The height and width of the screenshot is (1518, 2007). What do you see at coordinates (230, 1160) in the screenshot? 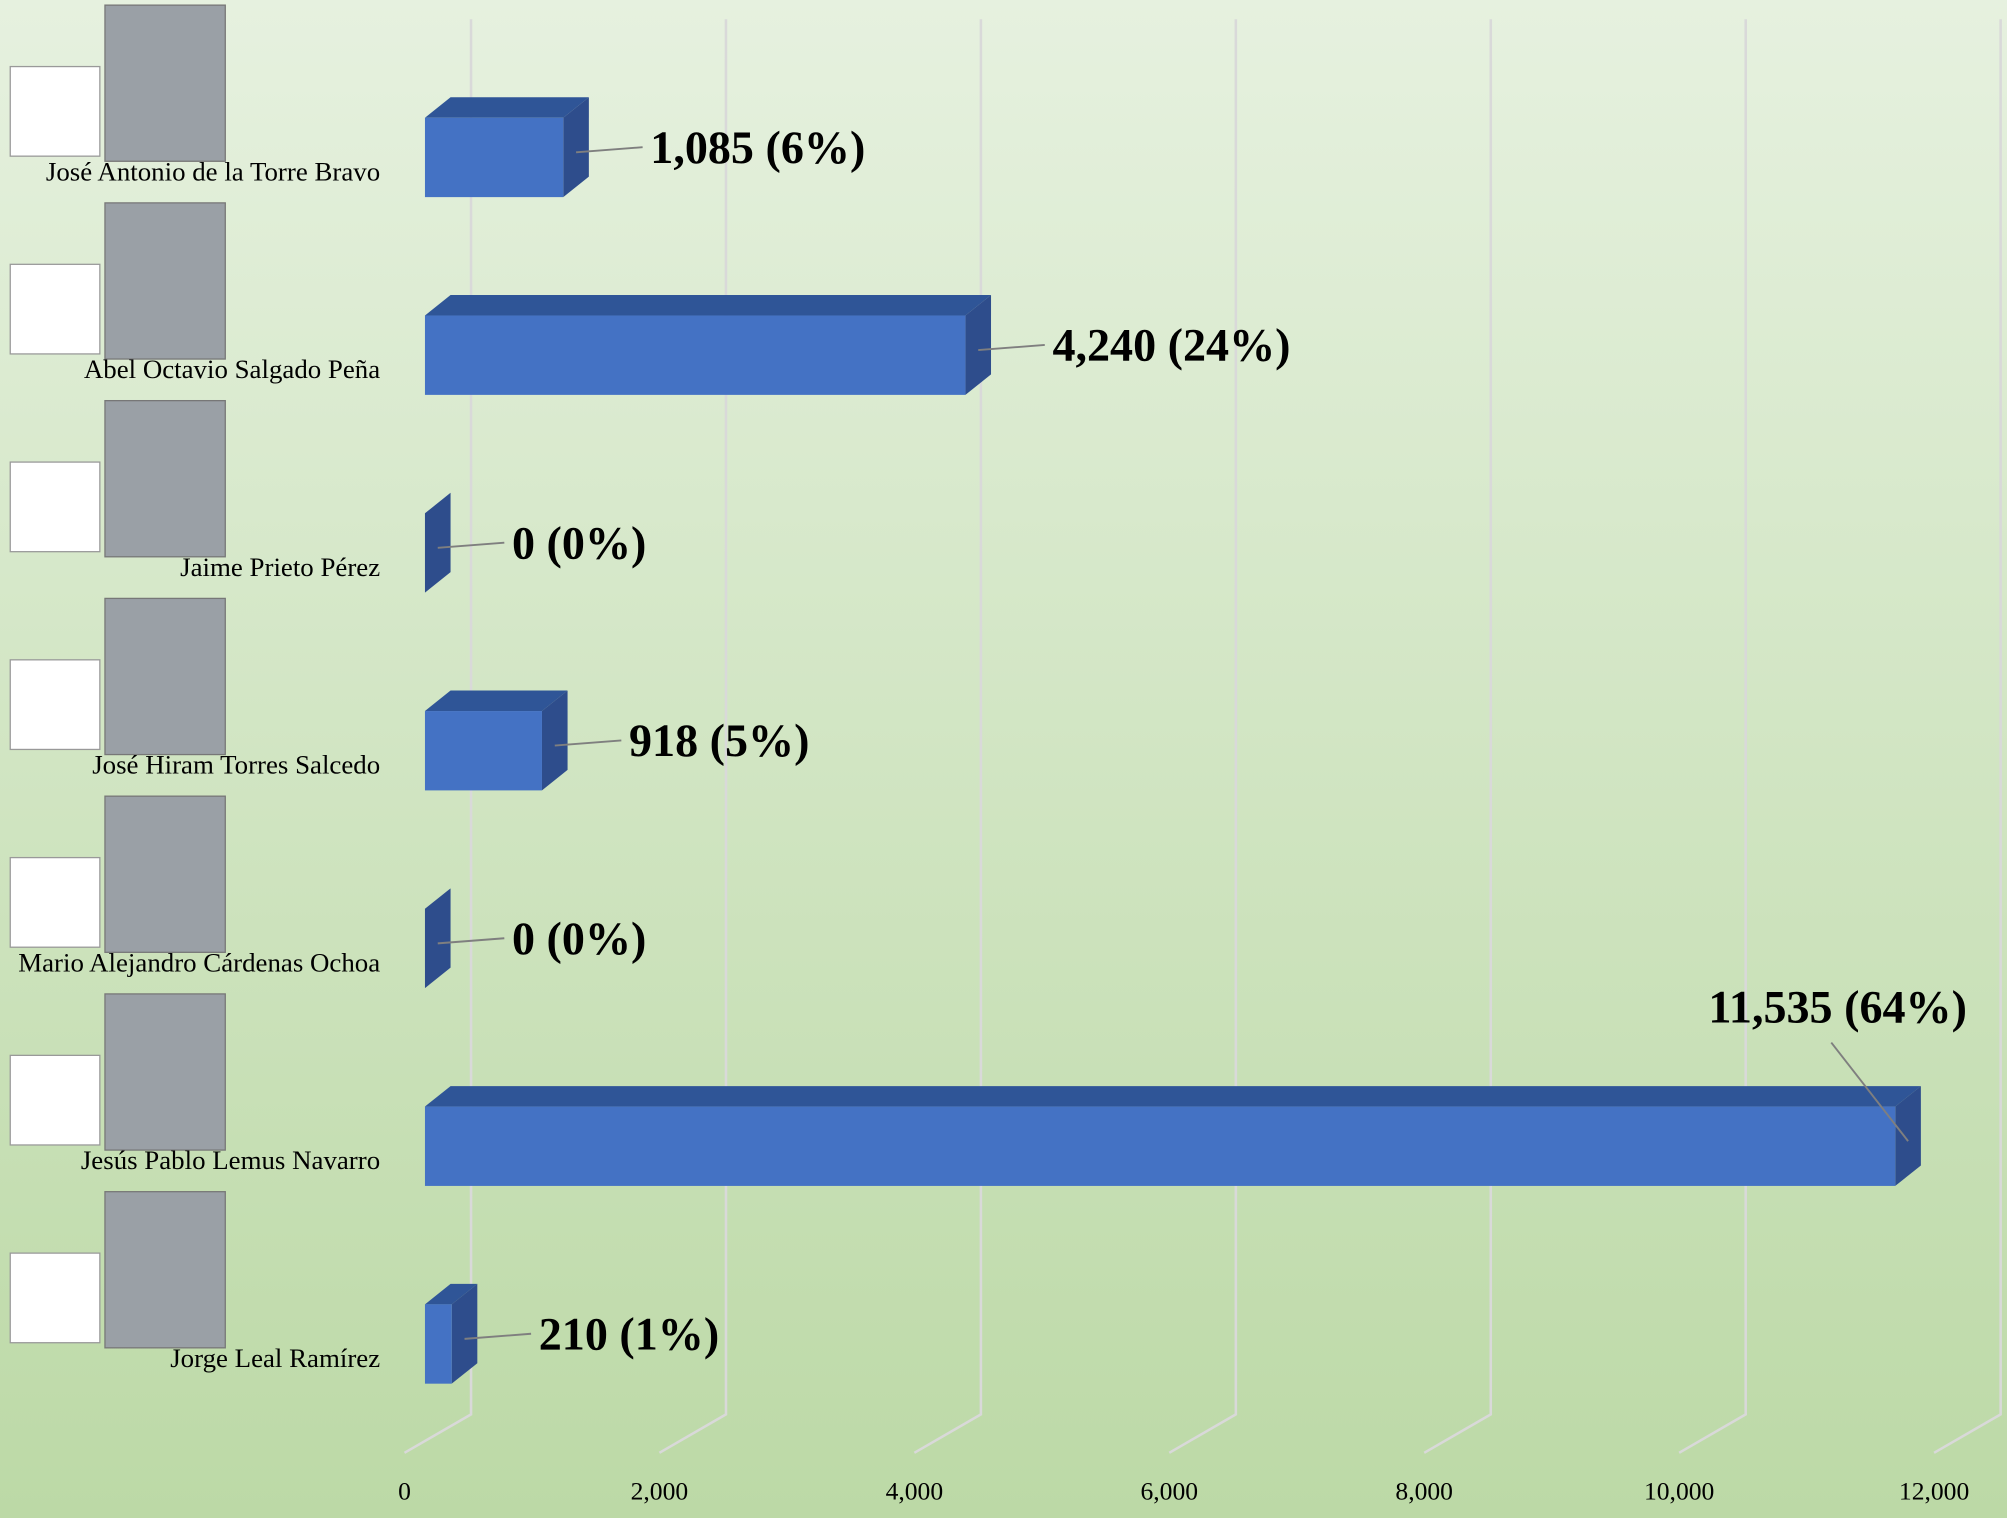
I see `category-label: Jesús Pablo Lemus Navarro` at bounding box center [230, 1160].